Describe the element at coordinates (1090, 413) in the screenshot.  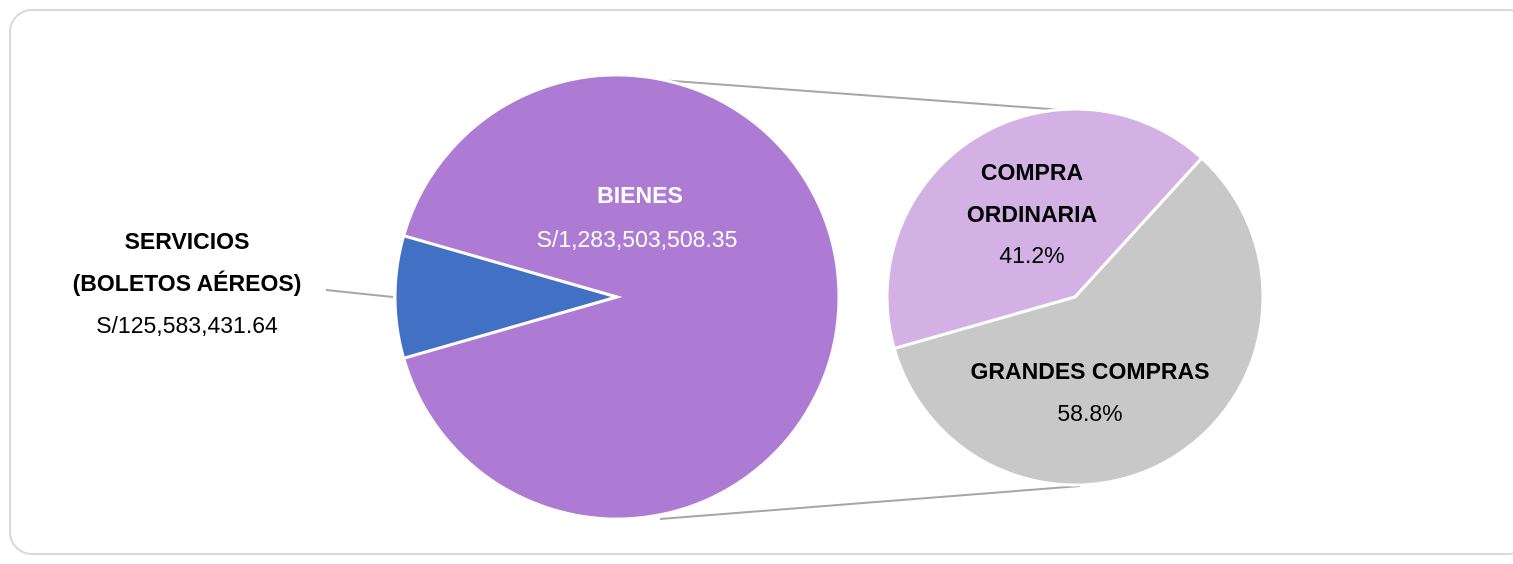
I see `slice-value: 58.8%` at that location.